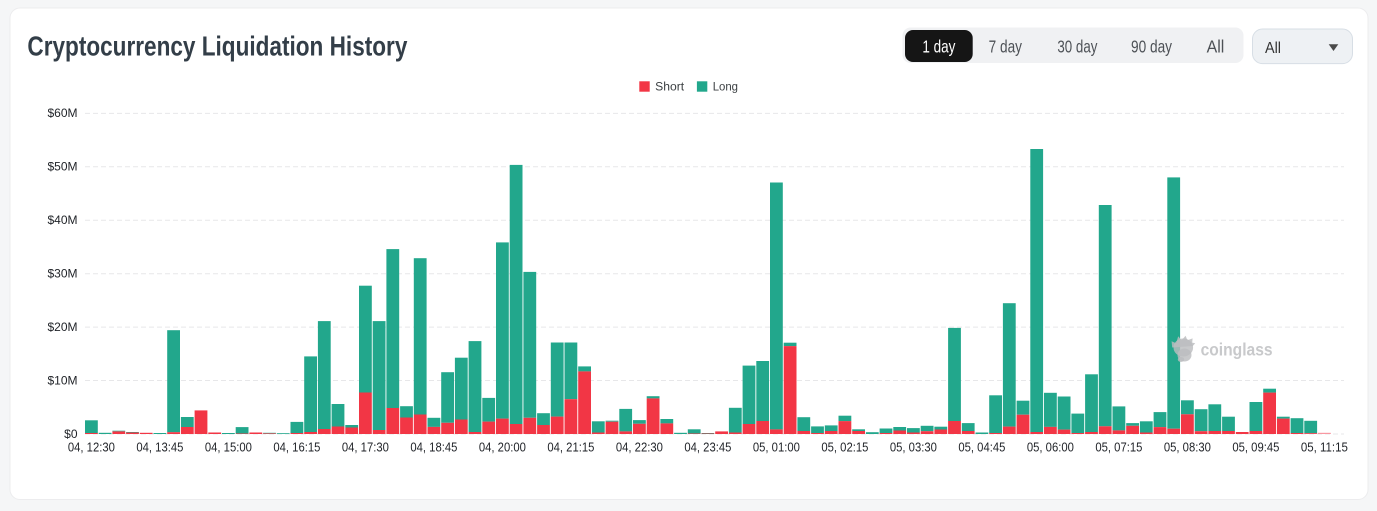  Describe the element at coordinates (62, 380) in the screenshot. I see `svg-text: $10M` at that location.